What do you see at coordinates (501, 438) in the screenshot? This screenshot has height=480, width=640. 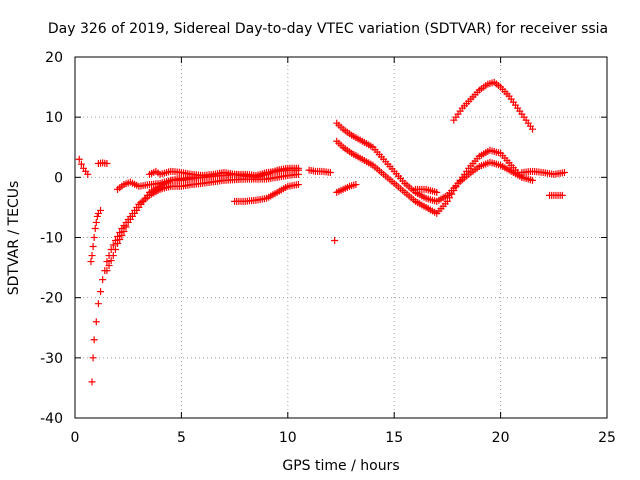 I see `x-tick-label: 20` at bounding box center [501, 438].